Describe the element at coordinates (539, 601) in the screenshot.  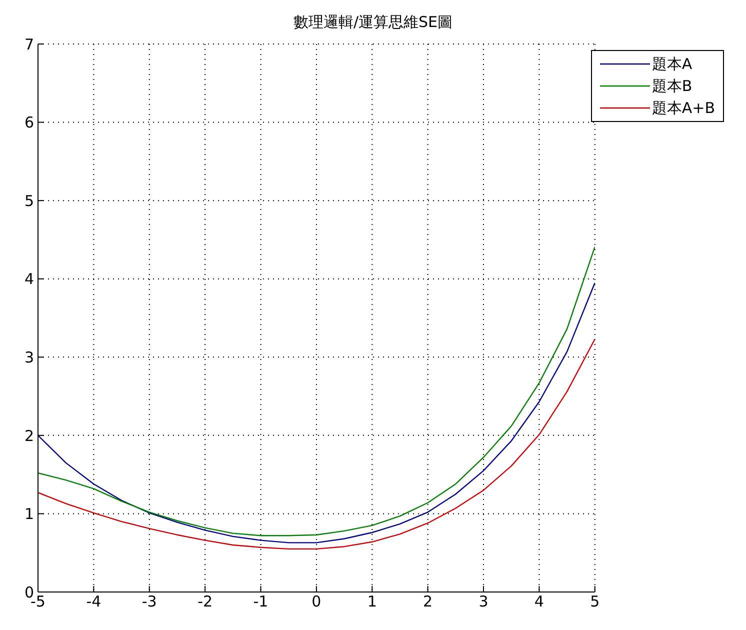
I see `x-tick-label: 4` at that location.